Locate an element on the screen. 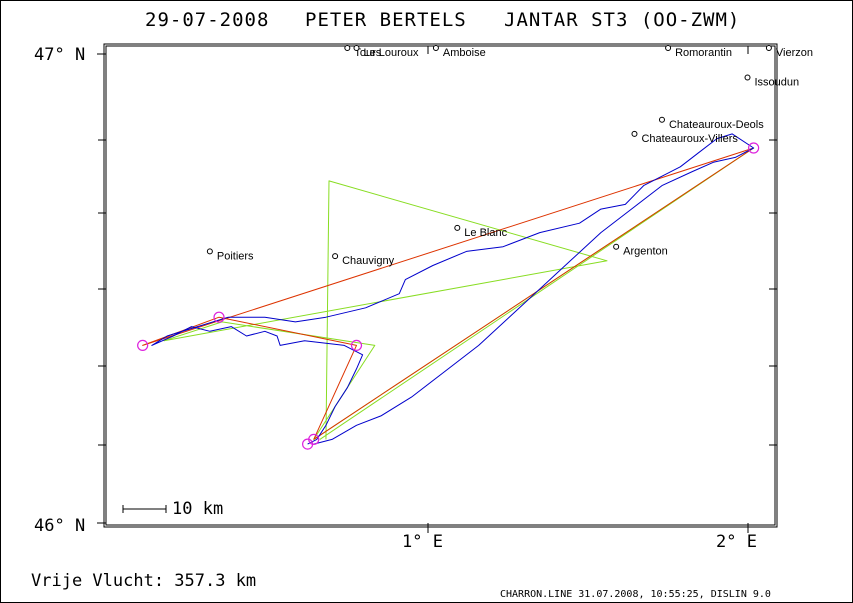 This screenshot has width=853, height=603. town-tours: Tours is located at coordinates (363, 52).